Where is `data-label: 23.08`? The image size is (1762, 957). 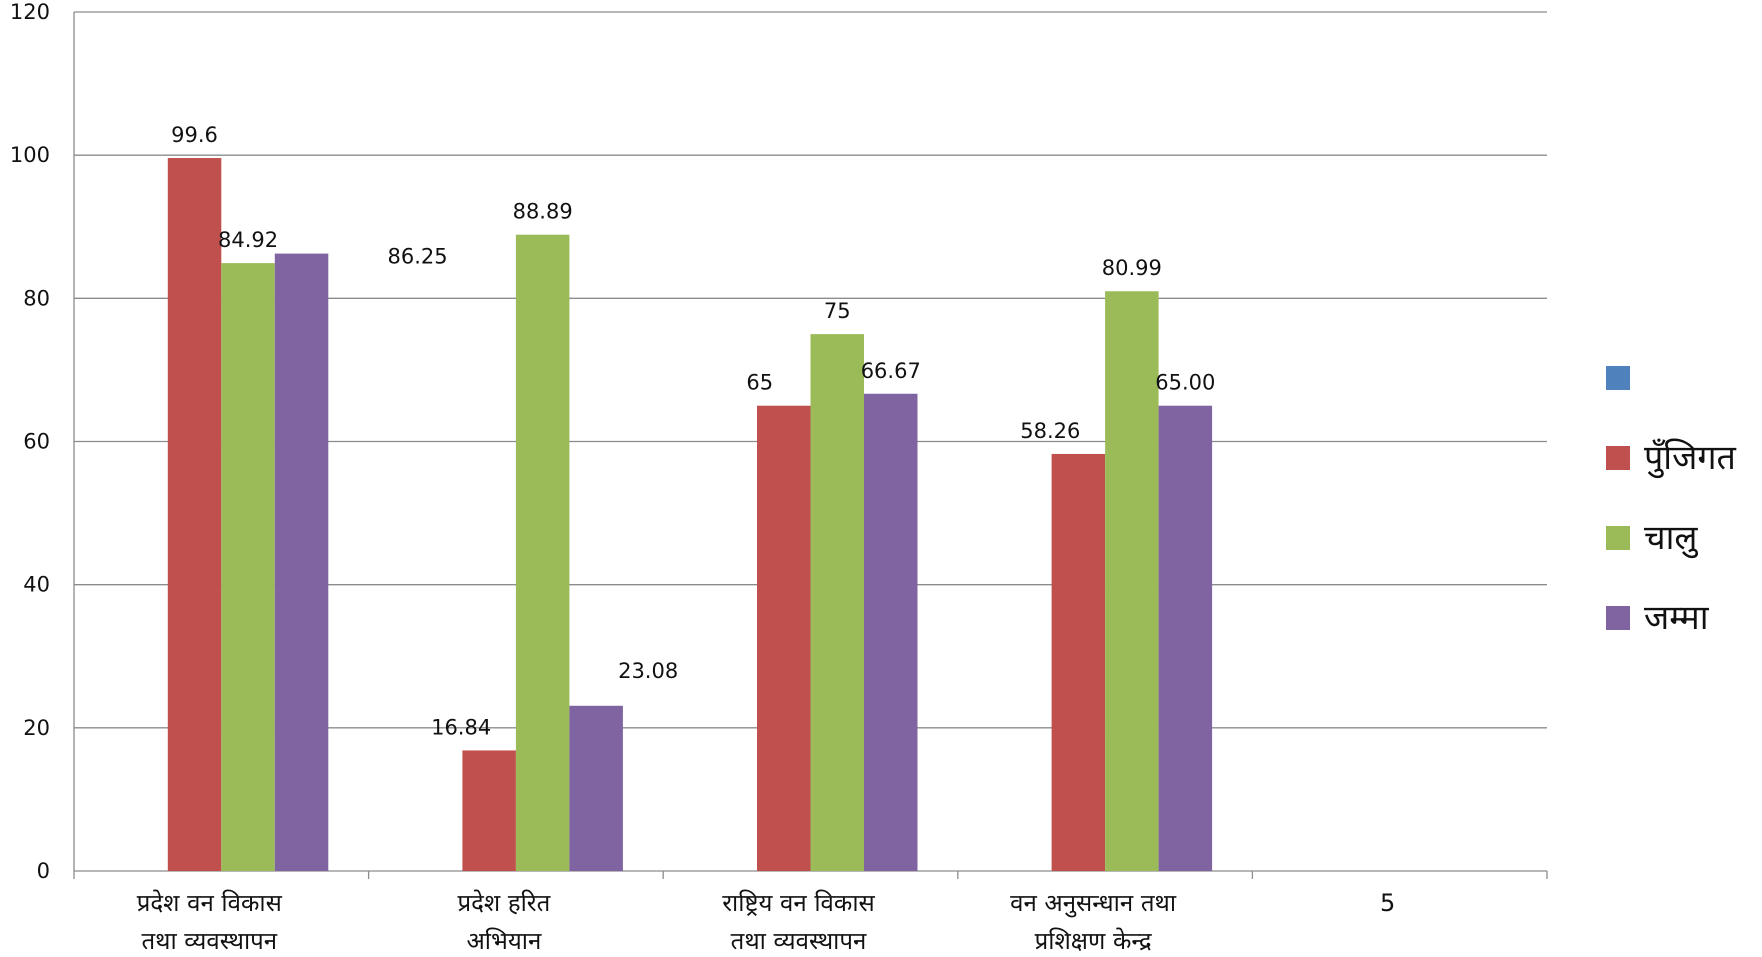 data-label: 23.08 is located at coordinates (648, 671).